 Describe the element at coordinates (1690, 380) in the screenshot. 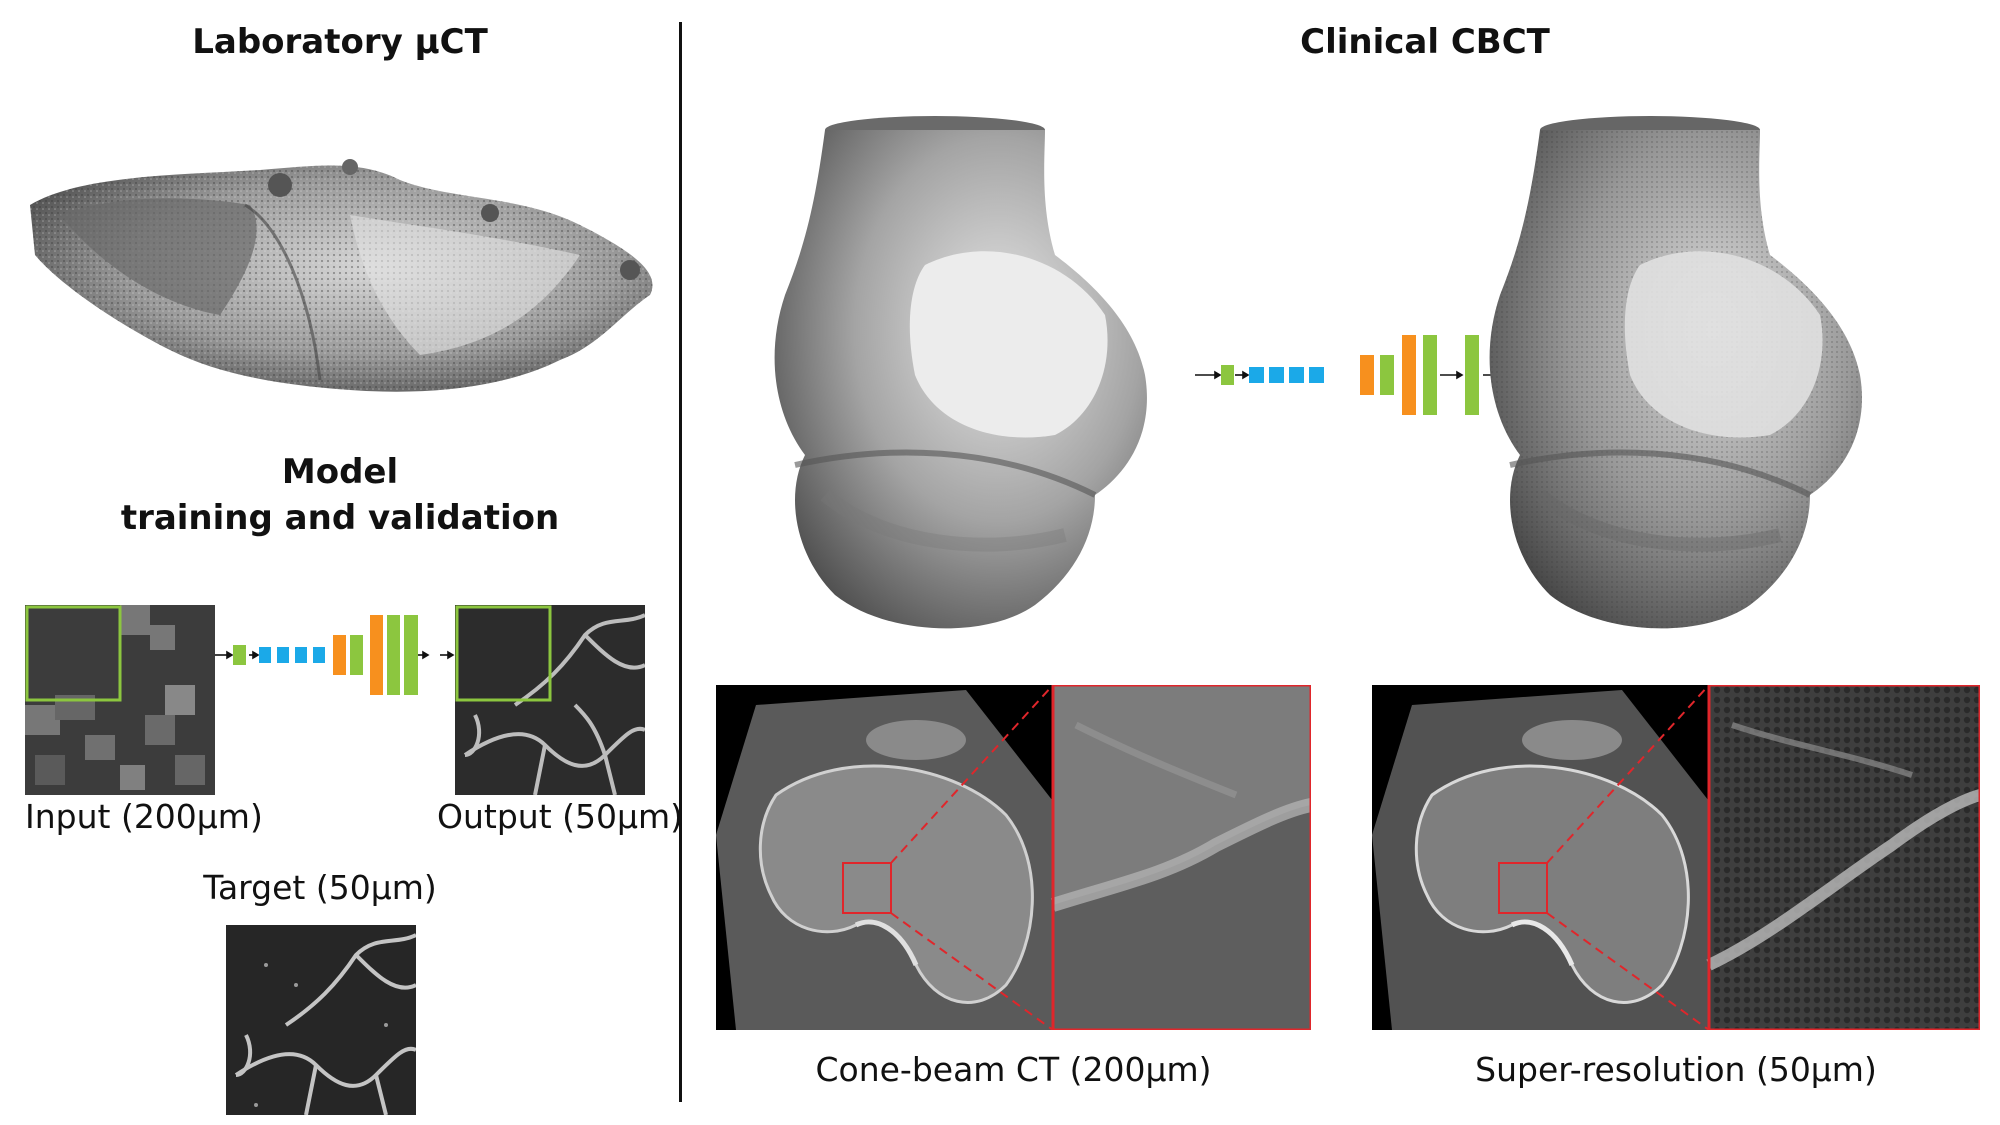

I see `knee-super-resolution-render` at that location.